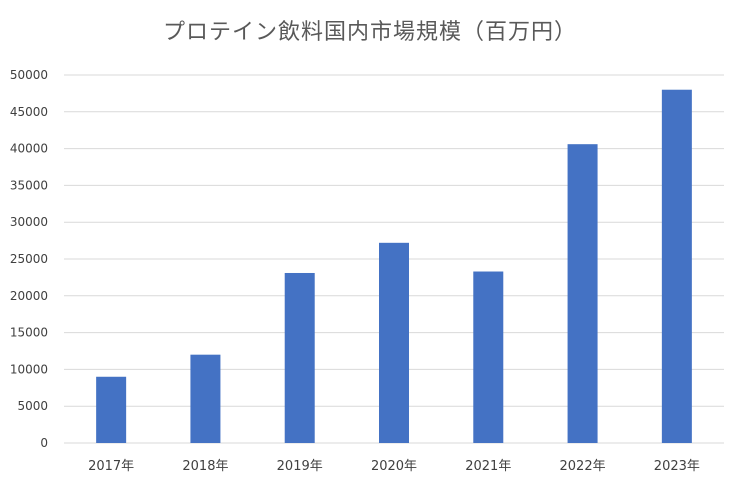 This screenshot has width=740, height=491. Describe the element at coordinates (111, 466) in the screenshot. I see `x-tick-label: 2017年` at that location.